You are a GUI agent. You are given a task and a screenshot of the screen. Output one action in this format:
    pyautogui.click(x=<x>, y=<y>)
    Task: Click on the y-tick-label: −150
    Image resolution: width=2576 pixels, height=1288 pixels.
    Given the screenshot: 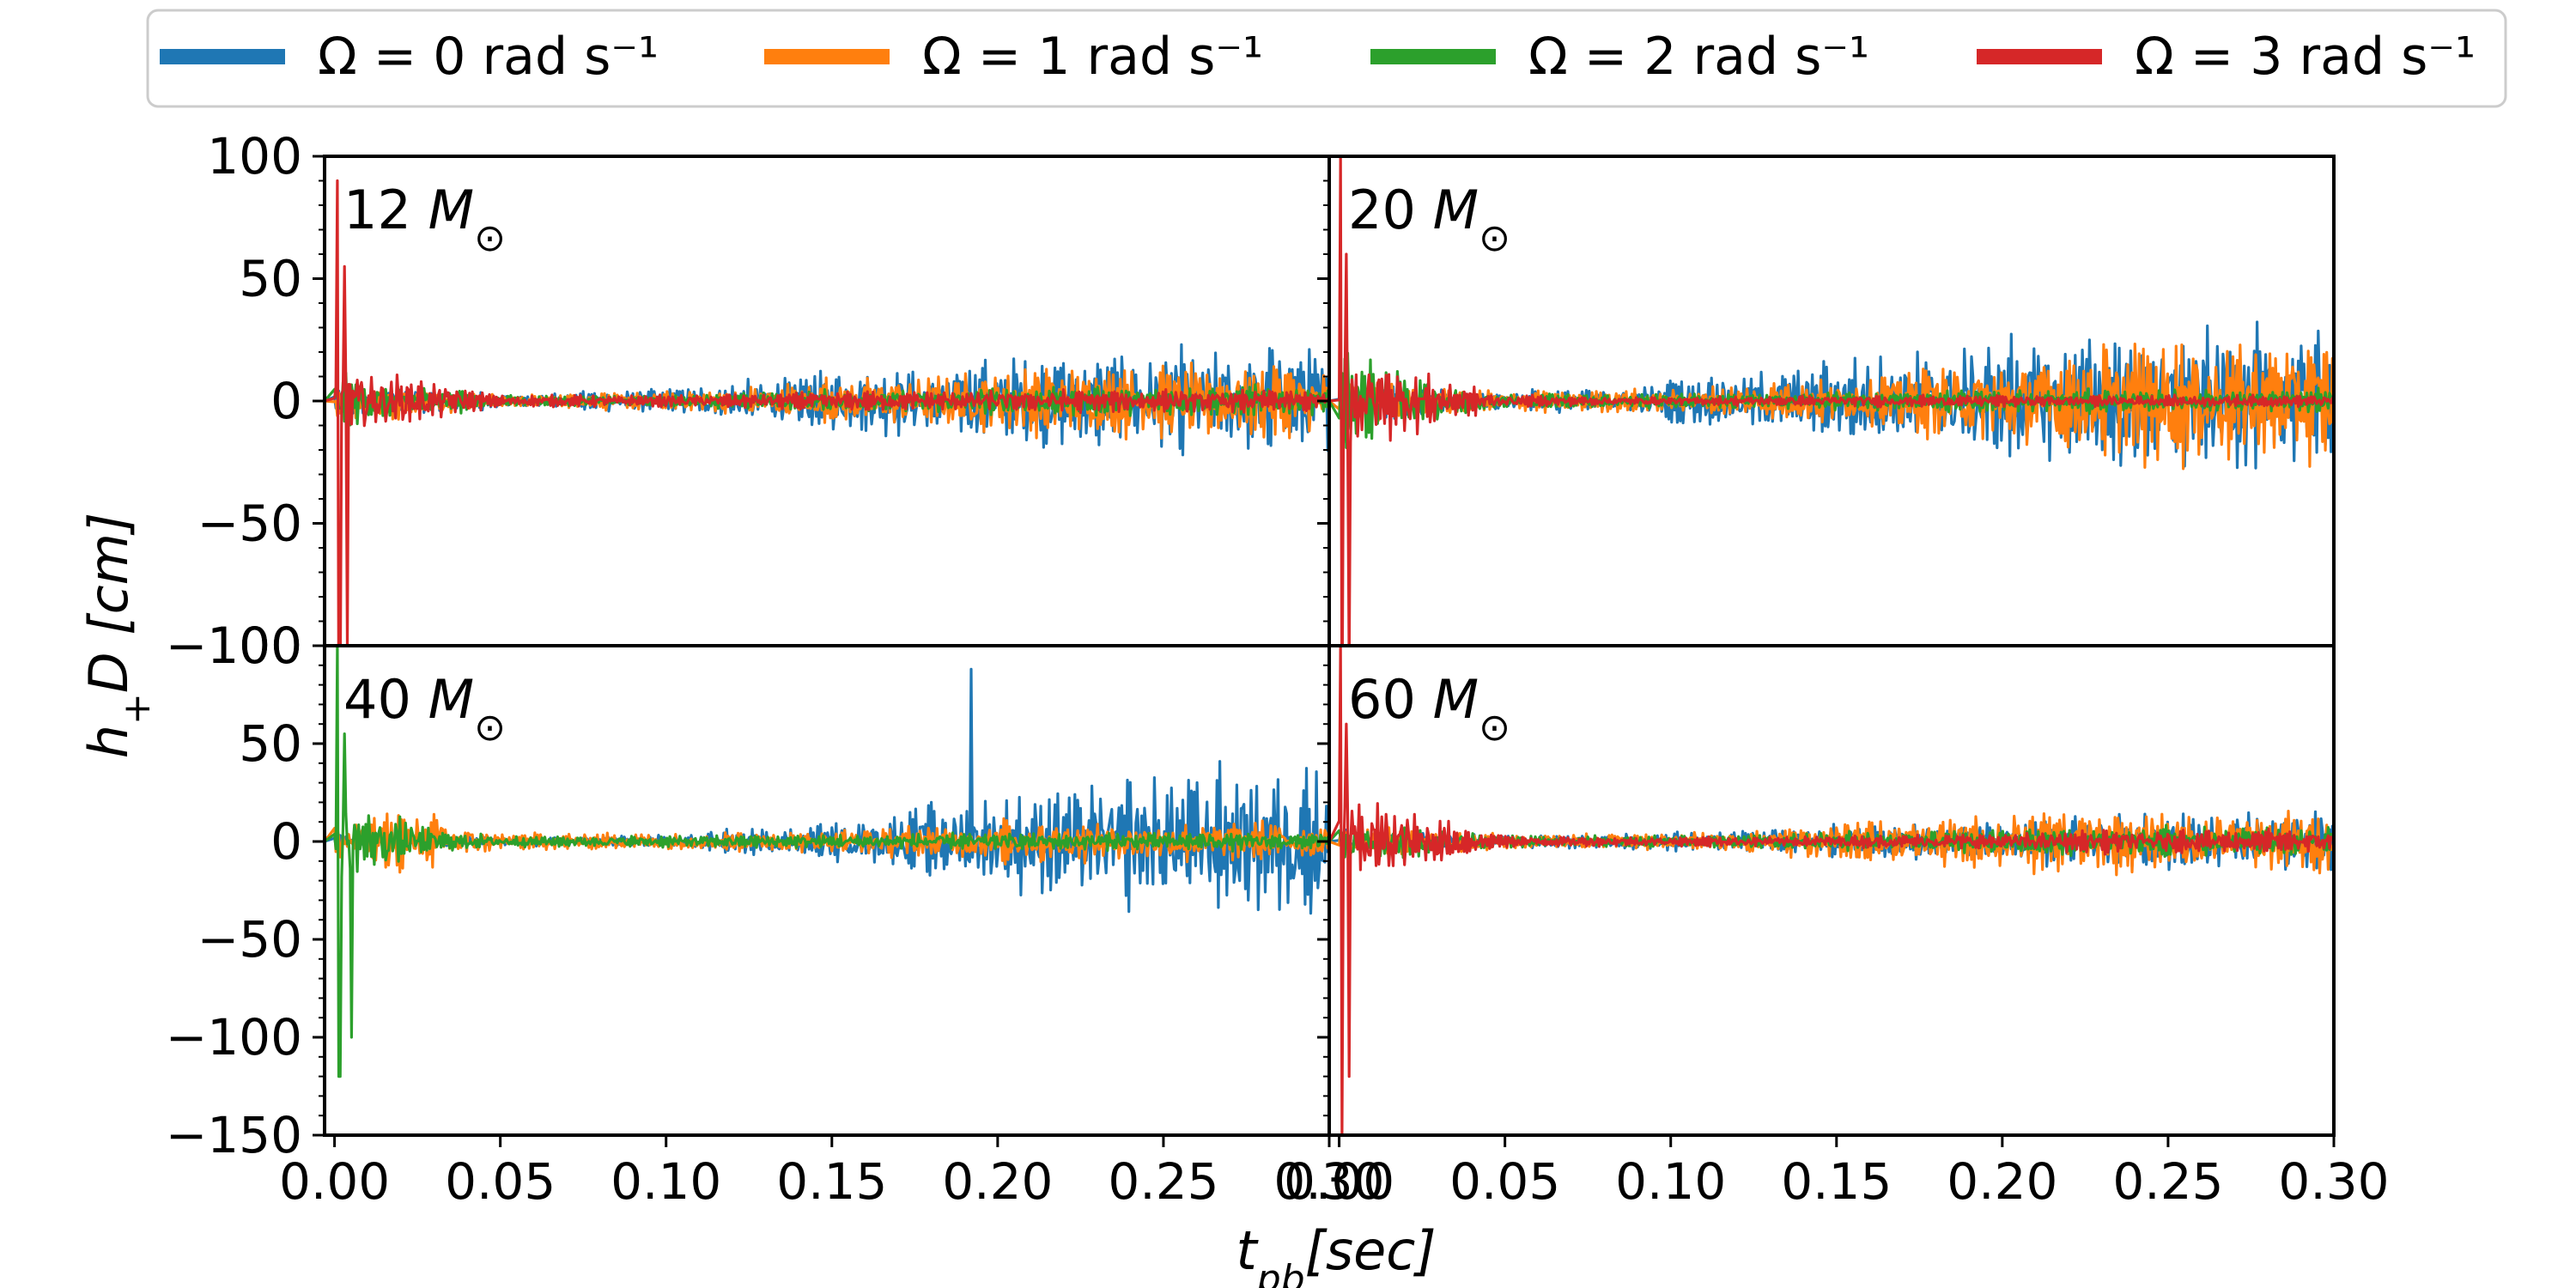 What is the action you would take?
    pyautogui.click(x=234, y=1135)
    